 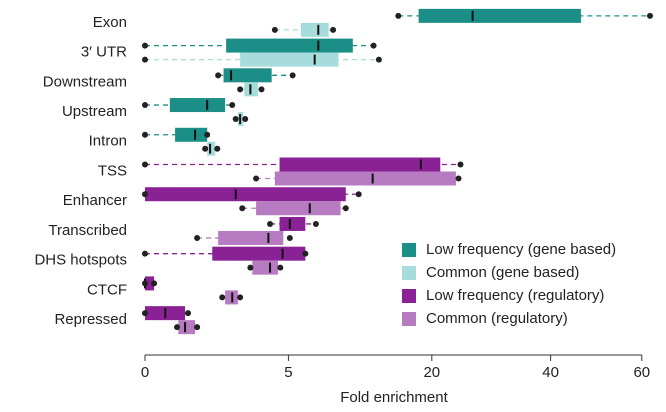 I want to click on legend-label: Common (gene based), so click(x=502, y=272).